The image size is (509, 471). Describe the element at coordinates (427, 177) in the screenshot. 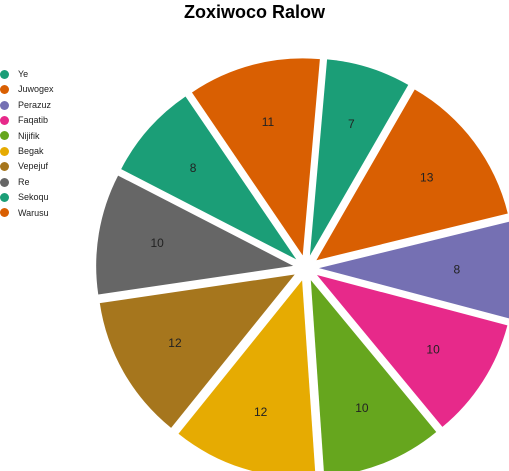

I see `slice-value-label: 13` at that location.